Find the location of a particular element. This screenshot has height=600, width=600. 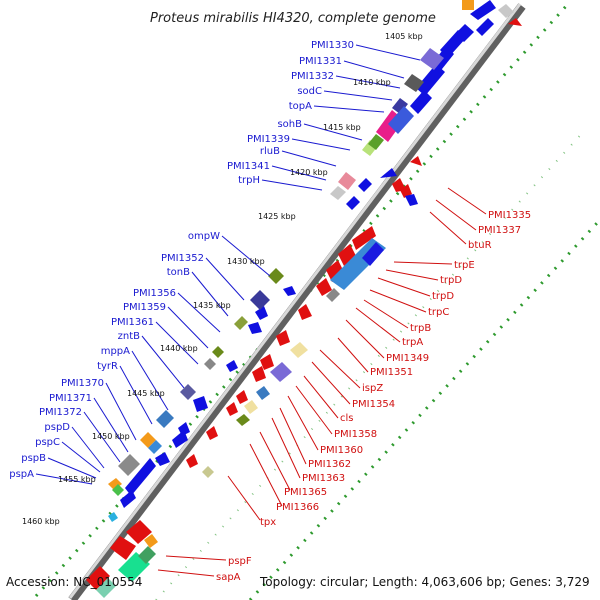

gene-label-reverse: PMI1335 is located at coordinates (509, 215).